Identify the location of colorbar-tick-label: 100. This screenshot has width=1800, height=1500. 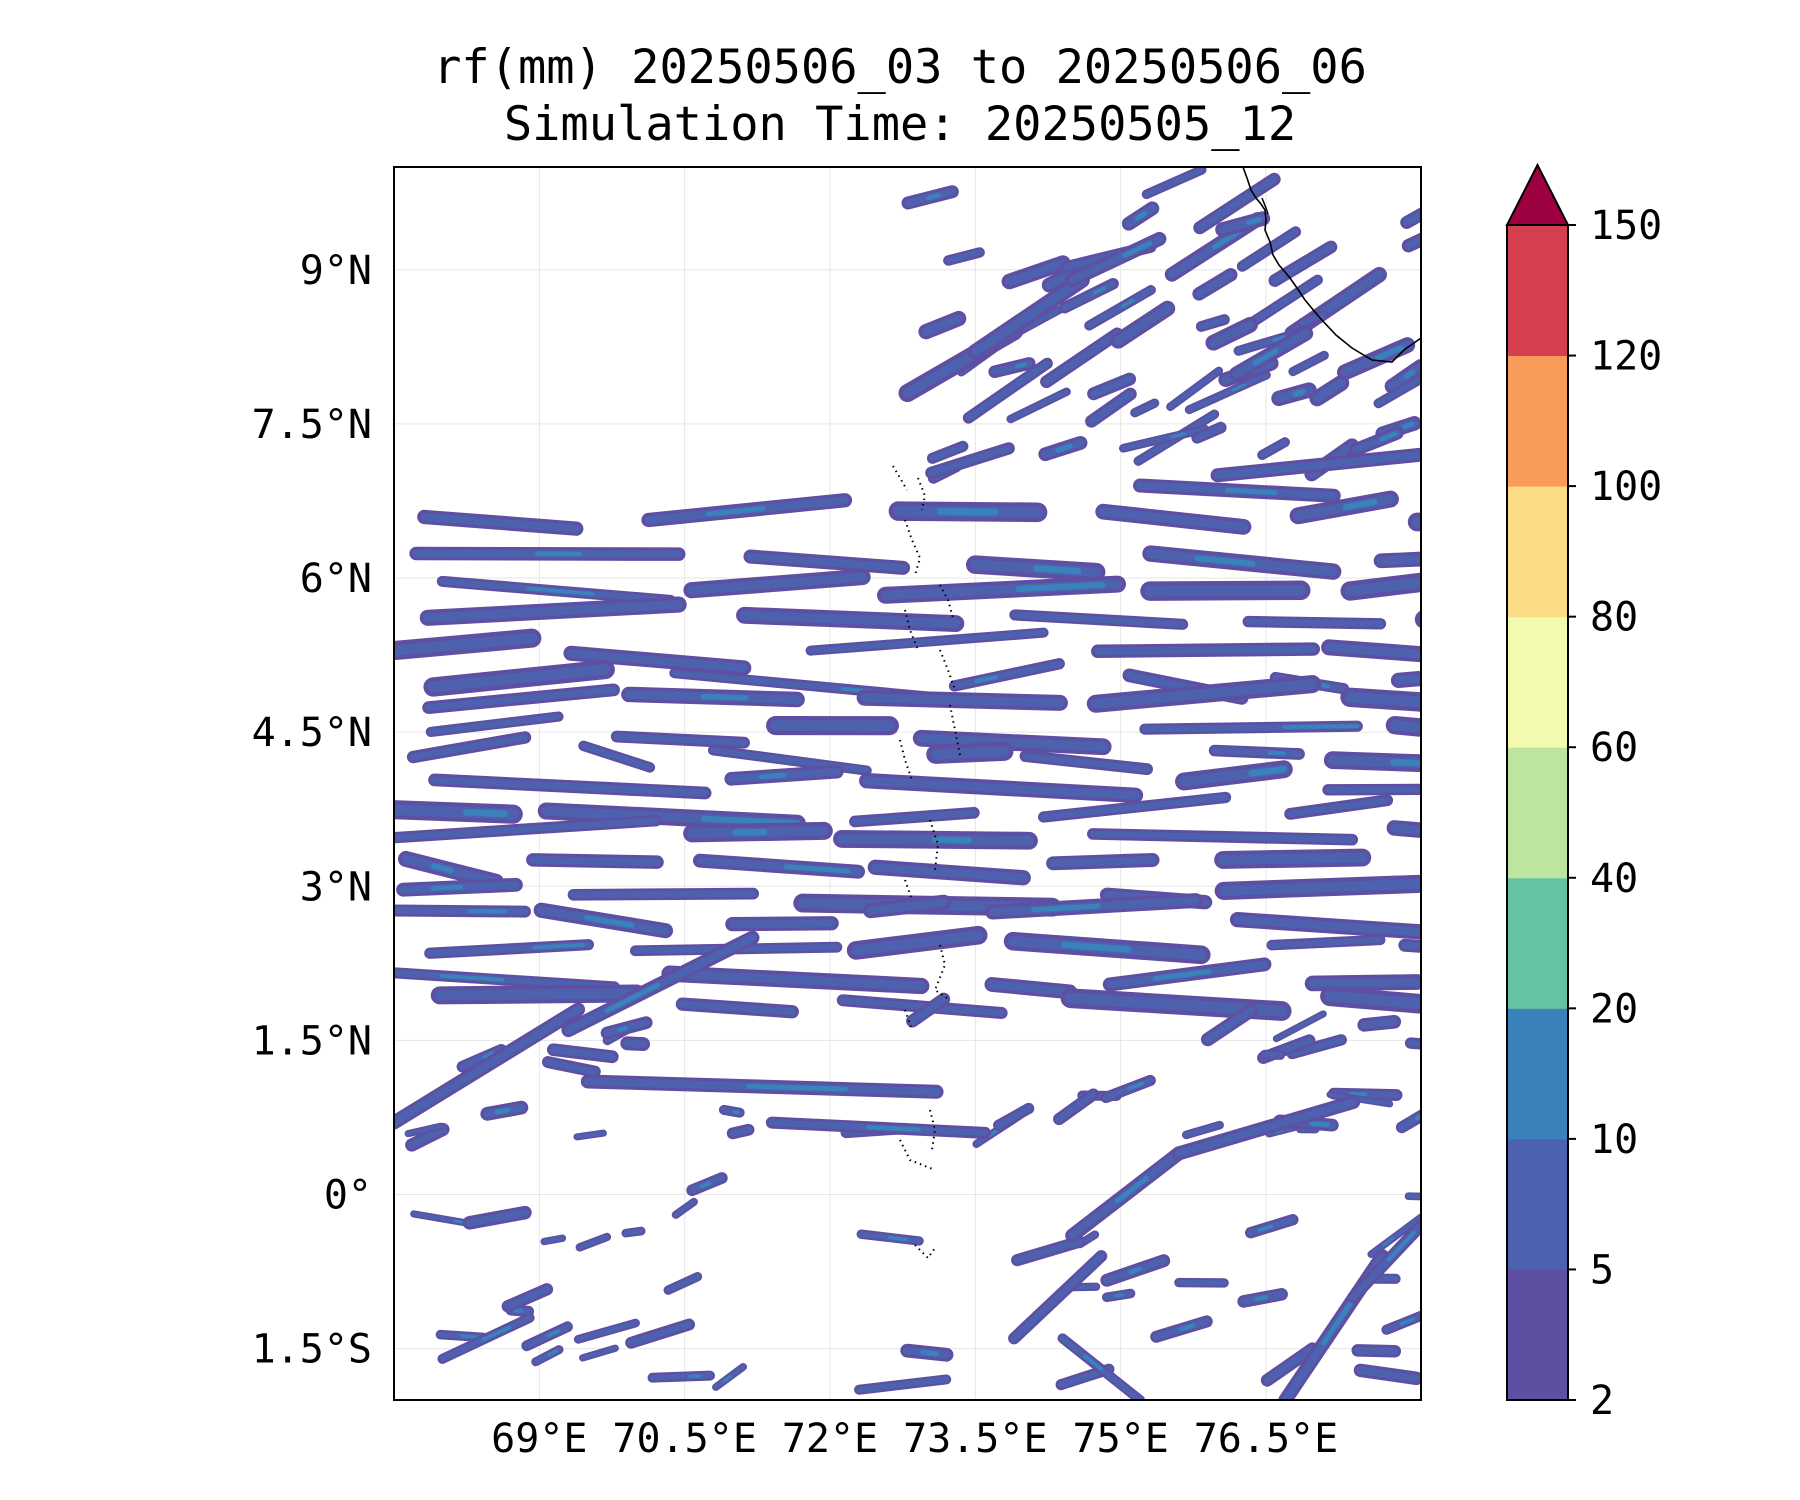
(1626, 487).